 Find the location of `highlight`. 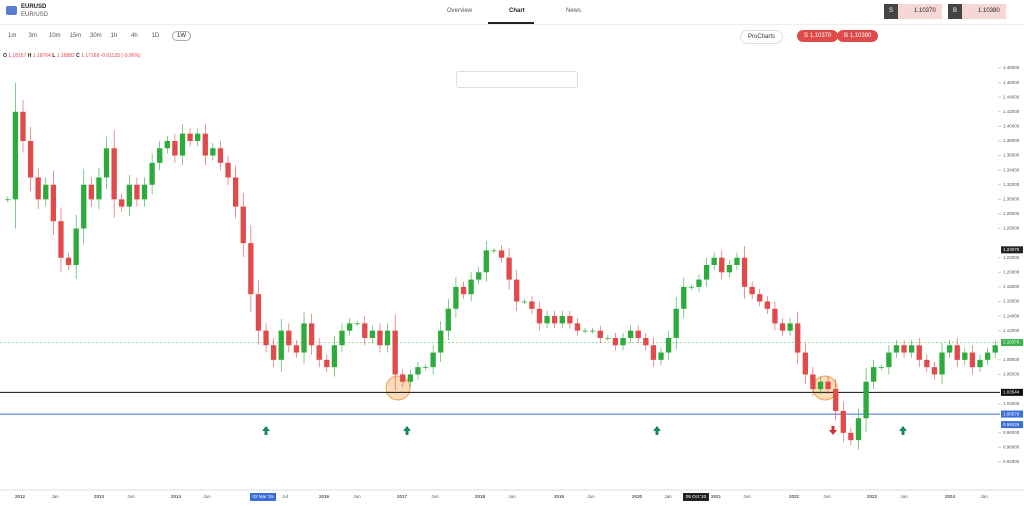

highlight is located at coordinates (398, 388).